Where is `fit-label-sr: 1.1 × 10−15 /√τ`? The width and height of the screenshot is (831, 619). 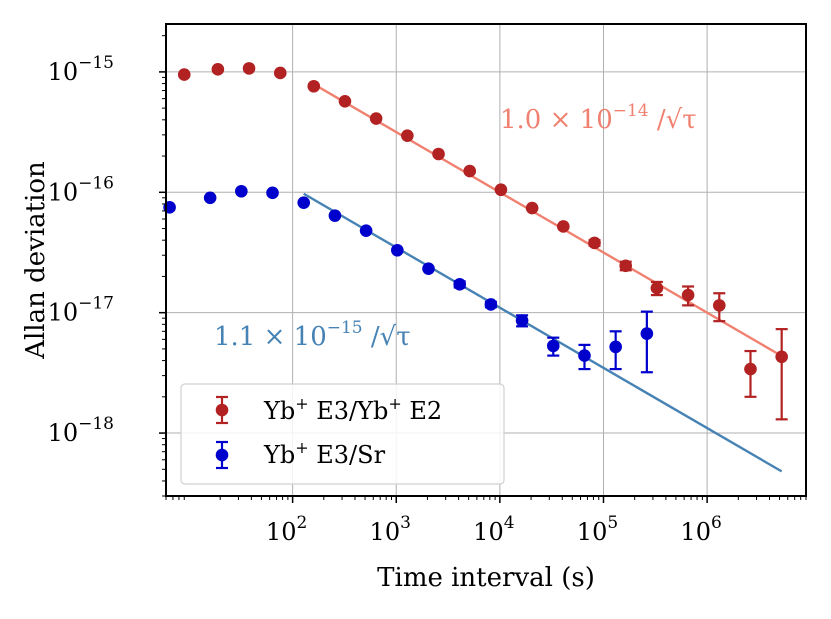
fit-label-sr: 1.1 × 10−15 /√τ is located at coordinates (312, 335).